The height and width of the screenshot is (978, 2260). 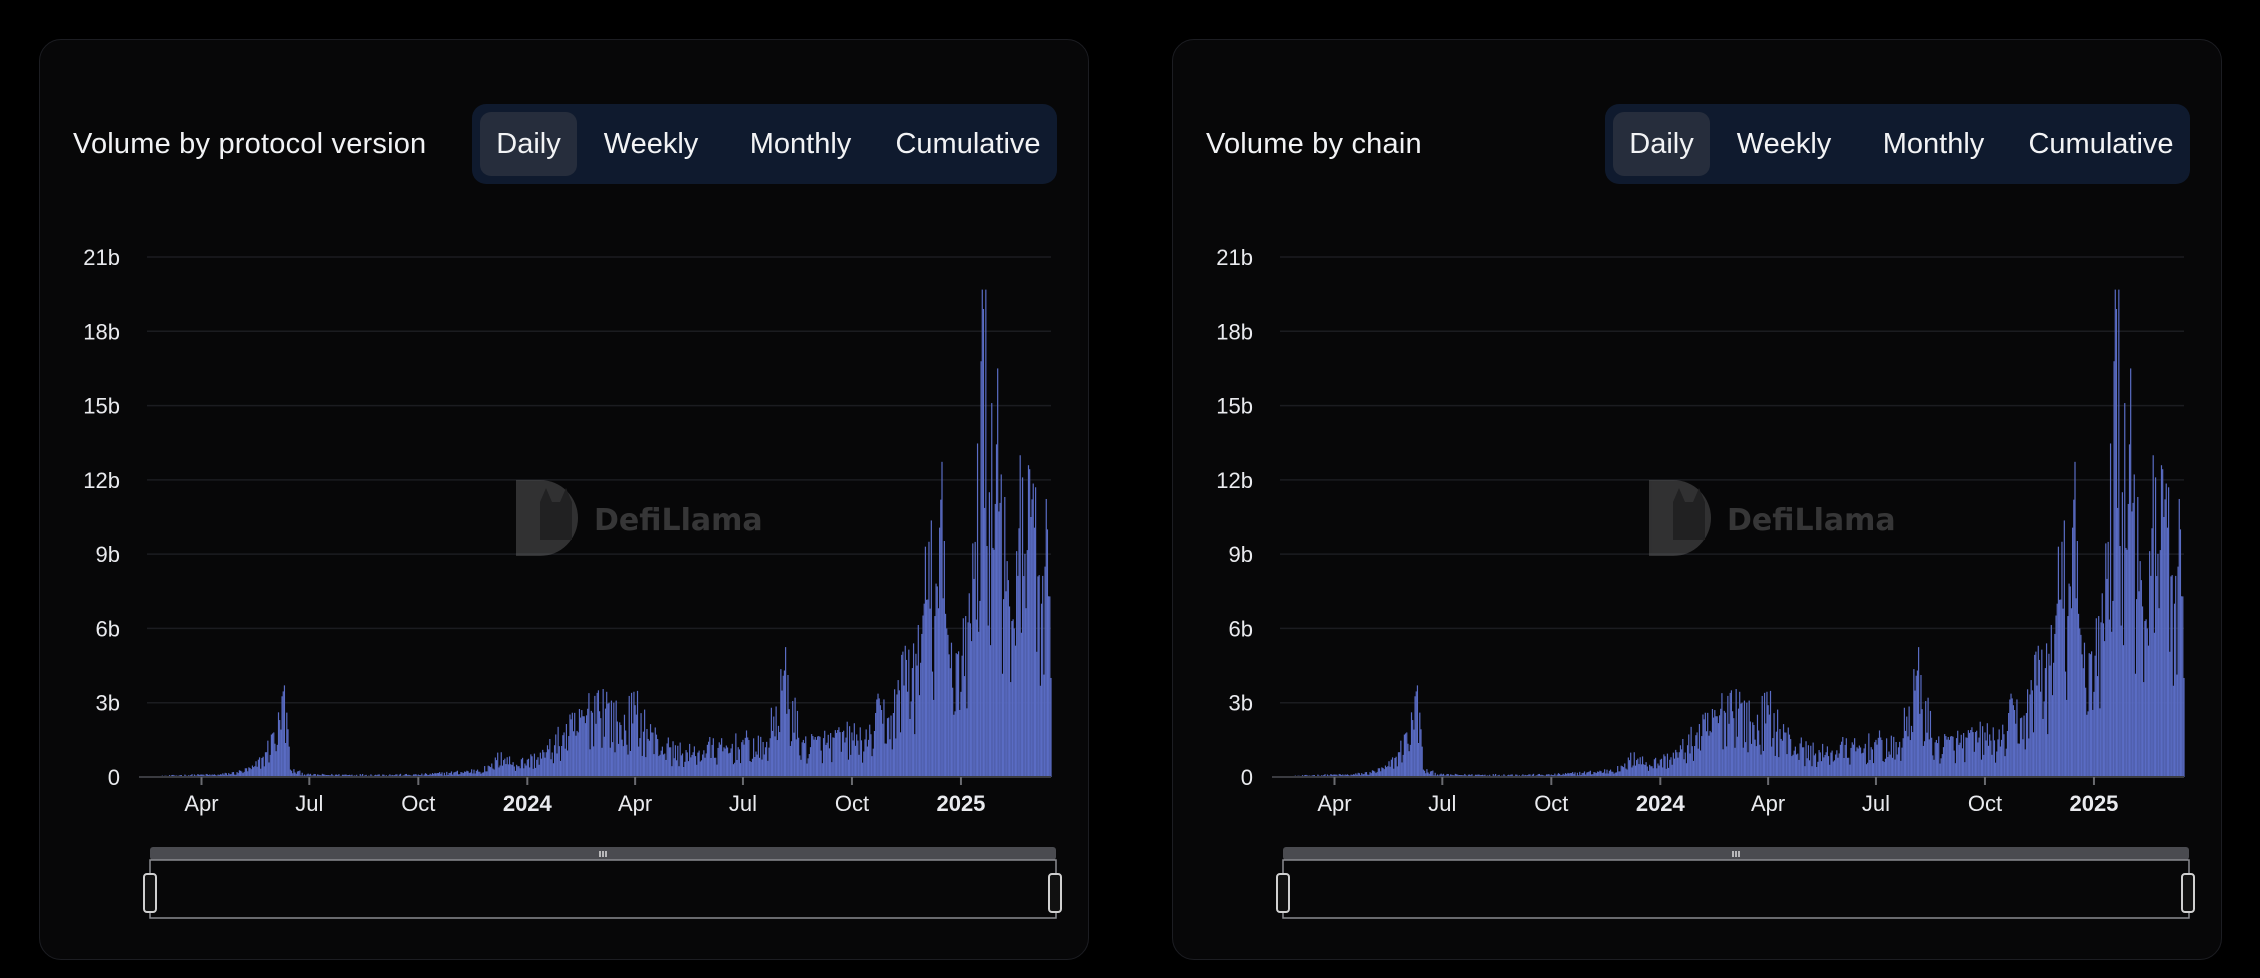 I want to click on x-tick-label: Oct, so click(x=1985, y=803).